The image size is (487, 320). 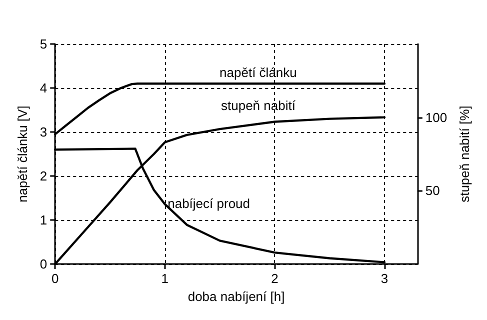 What do you see at coordinates (55, 278) in the screenshot?
I see `x-tick-label: 0` at bounding box center [55, 278].